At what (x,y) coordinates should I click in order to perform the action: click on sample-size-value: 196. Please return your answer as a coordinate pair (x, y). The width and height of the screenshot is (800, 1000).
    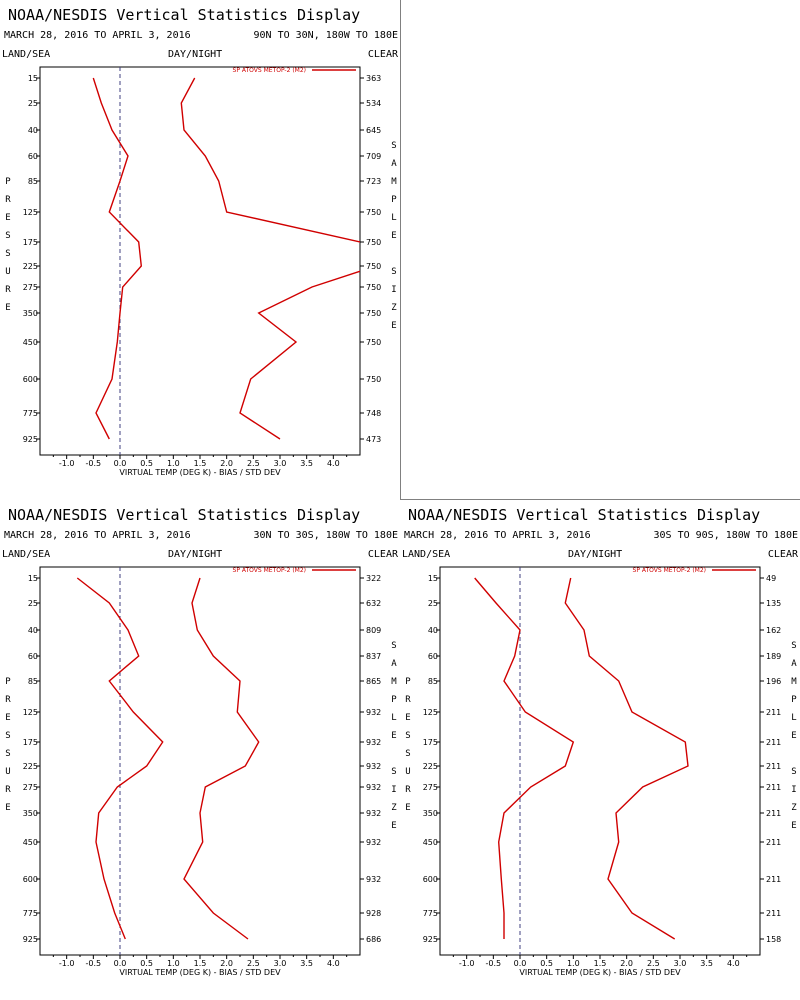
    Looking at the image, I should click on (773, 681).